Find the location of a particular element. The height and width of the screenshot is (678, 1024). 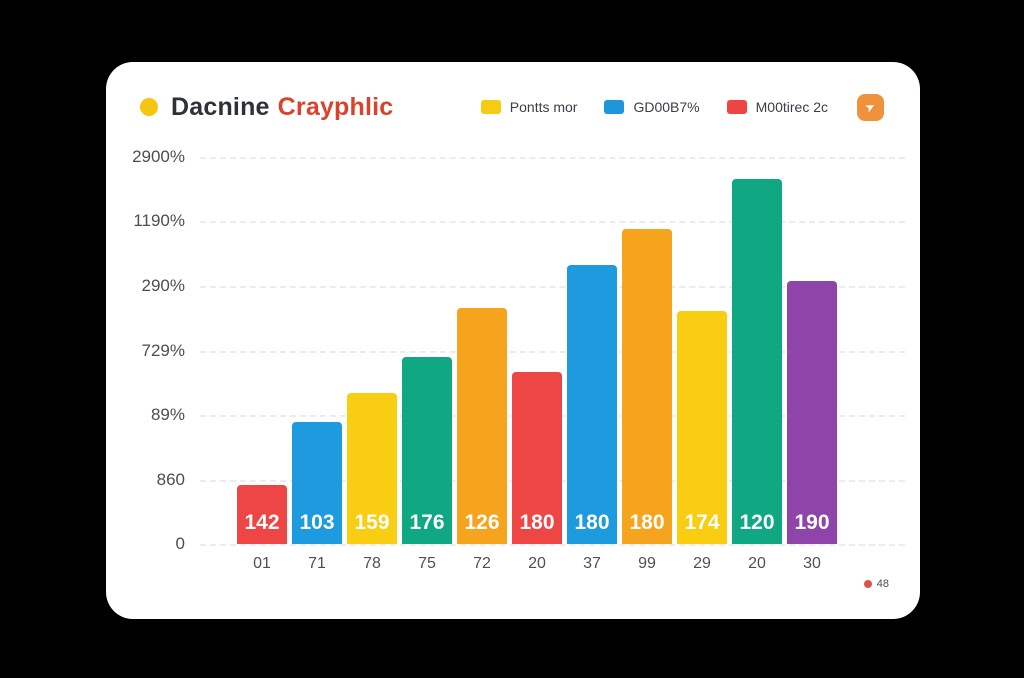

bar-value-label: 126 is located at coordinates (482, 522).